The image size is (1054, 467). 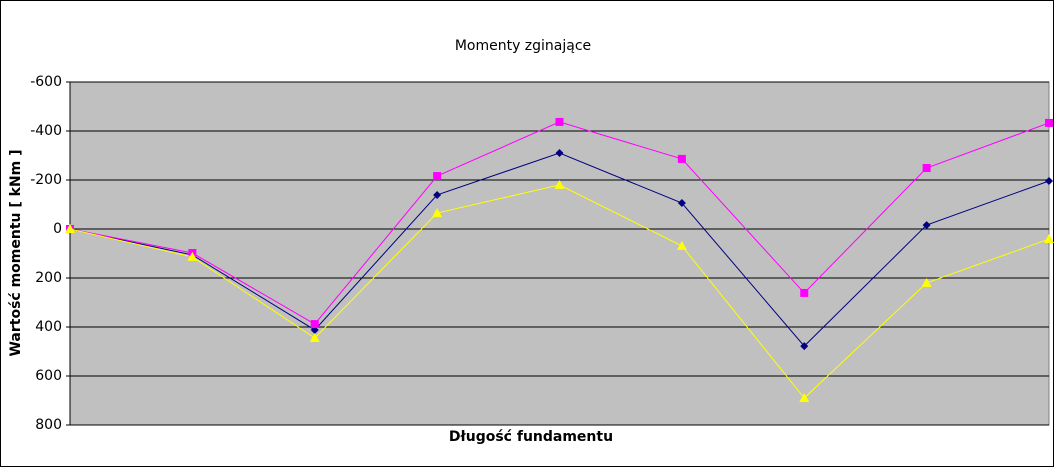 What do you see at coordinates (523, 46) in the screenshot?
I see `chart-title: Momenty zginające` at bounding box center [523, 46].